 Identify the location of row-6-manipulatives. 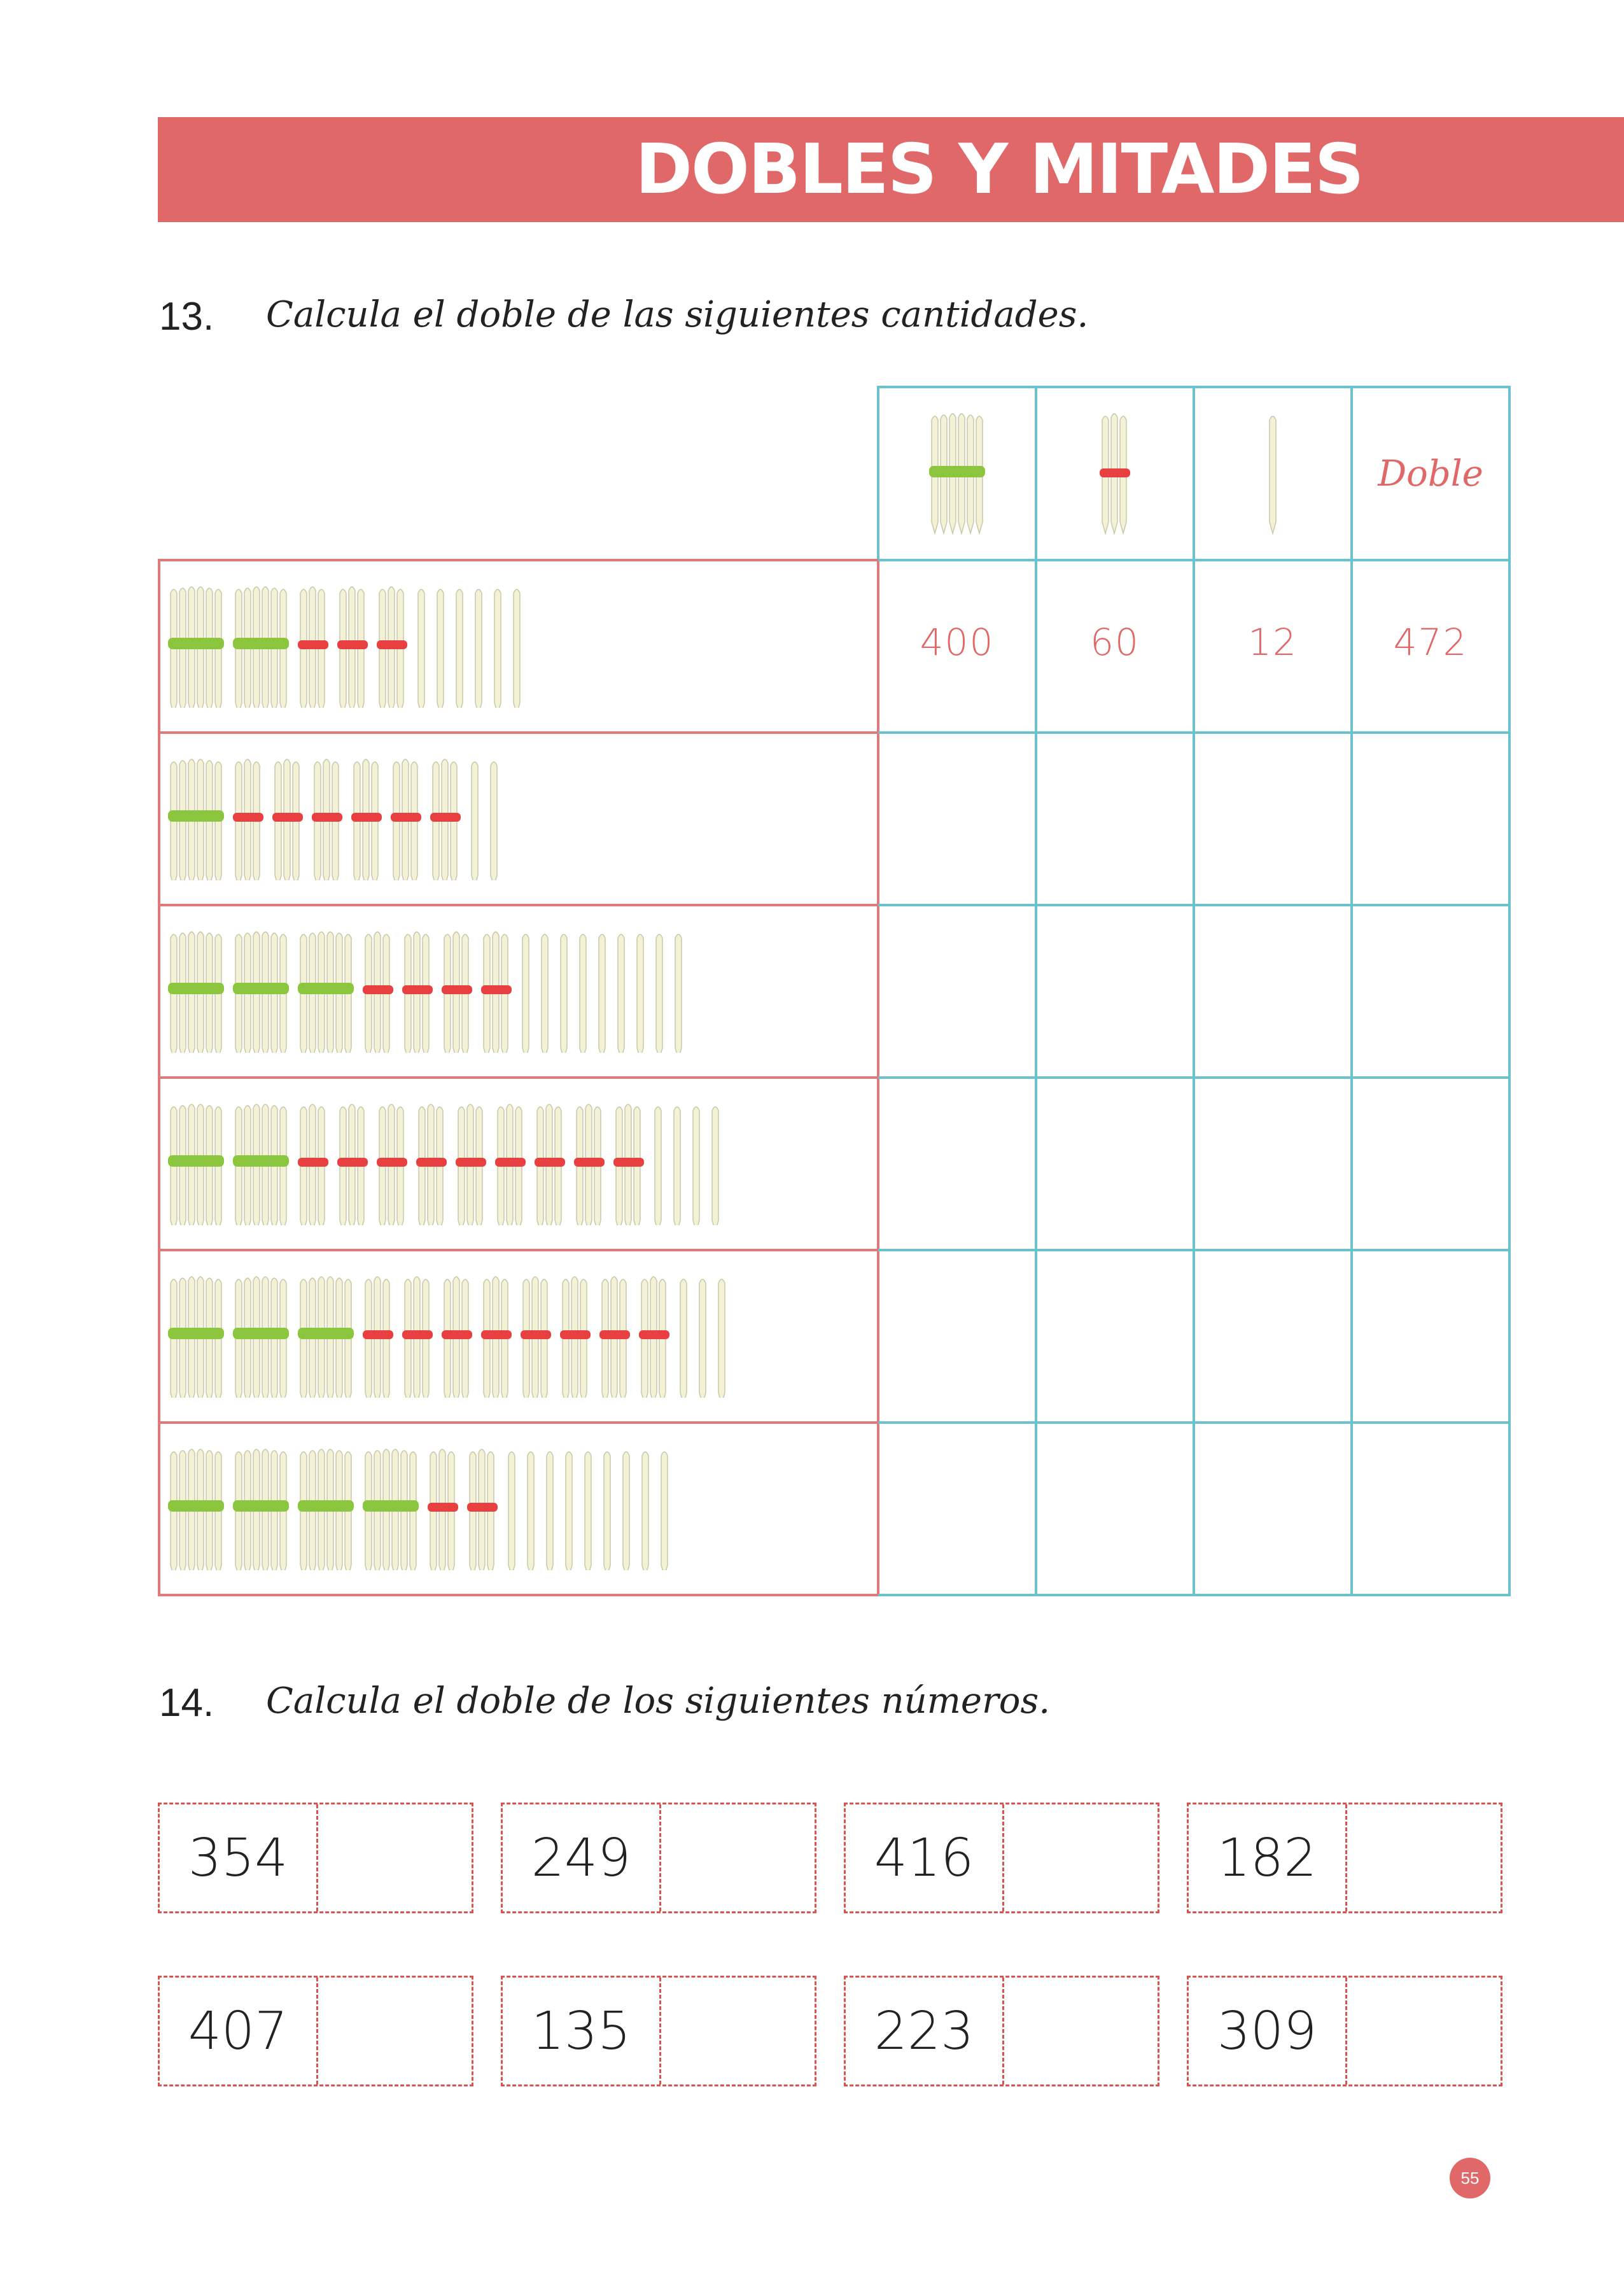
(419, 1508).